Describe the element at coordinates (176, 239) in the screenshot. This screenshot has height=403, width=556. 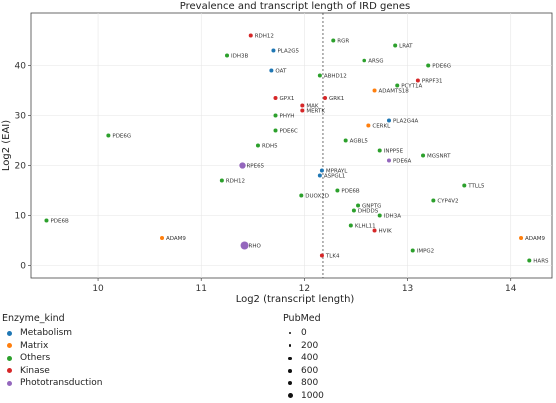
I see `point-label: ADAM9` at that location.